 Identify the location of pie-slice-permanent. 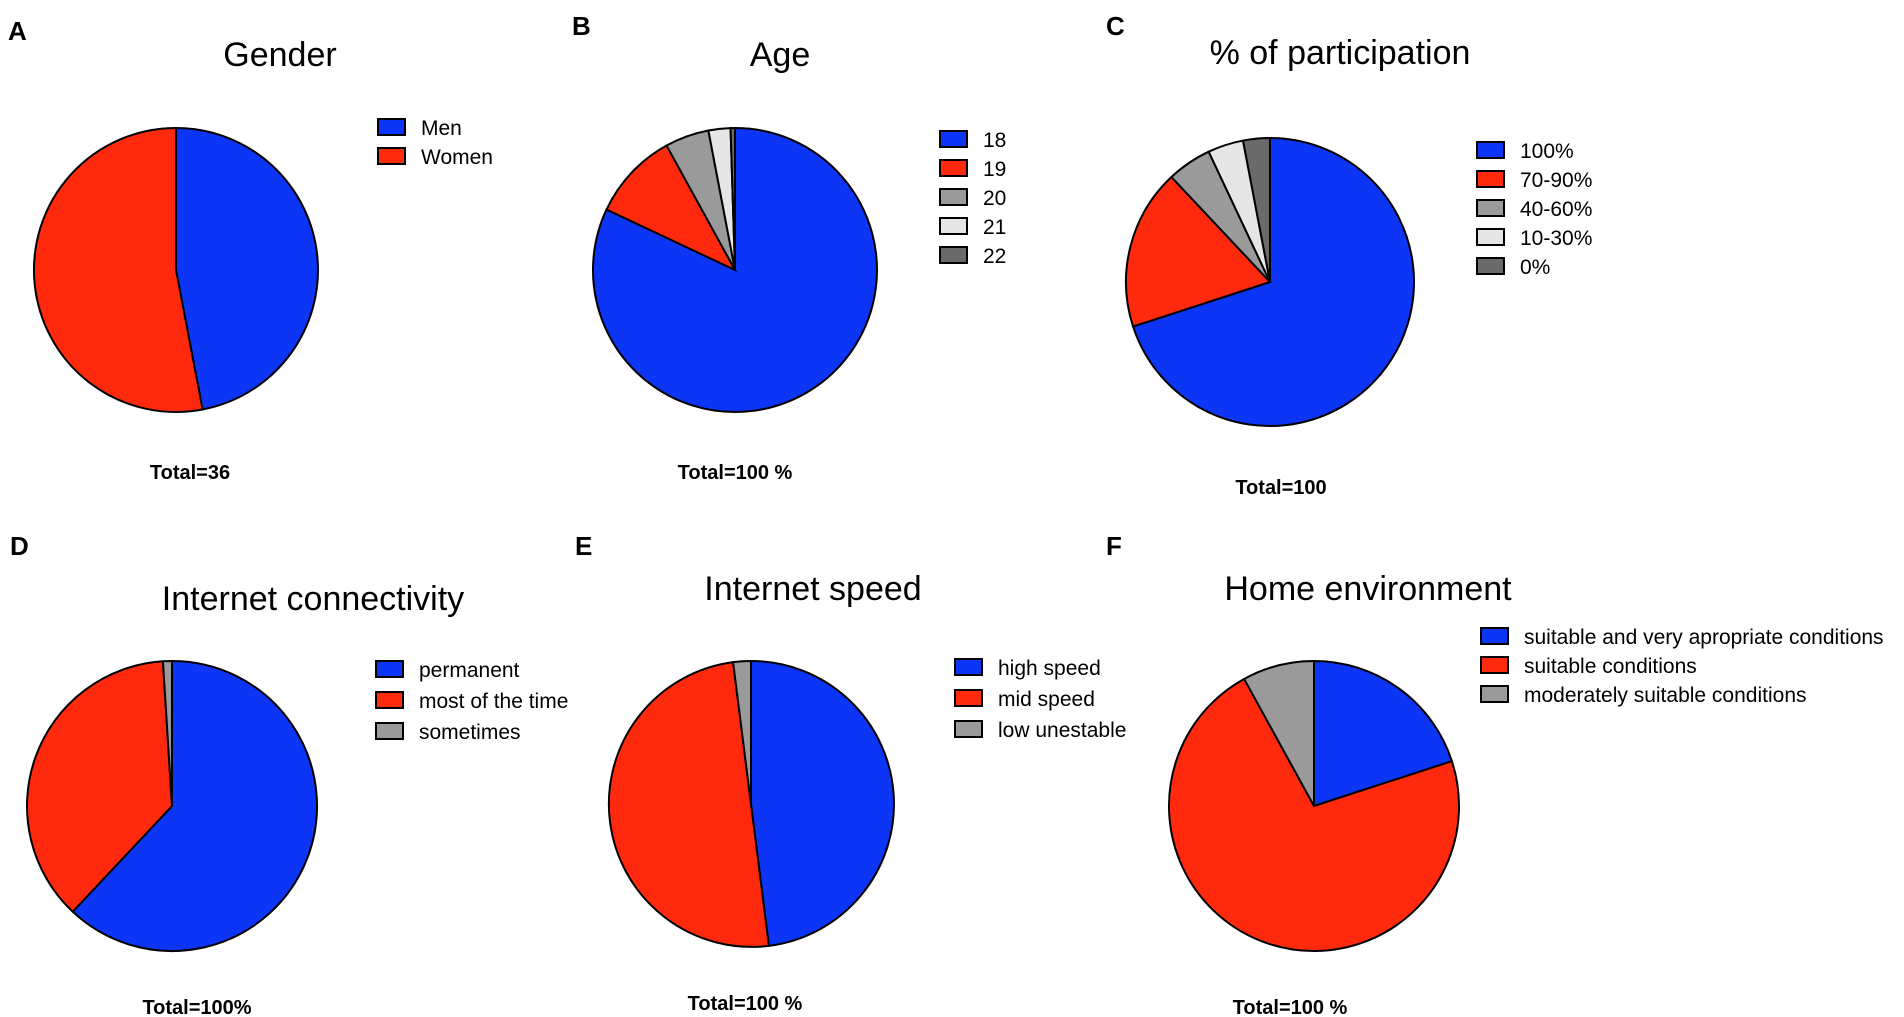
(194, 805).